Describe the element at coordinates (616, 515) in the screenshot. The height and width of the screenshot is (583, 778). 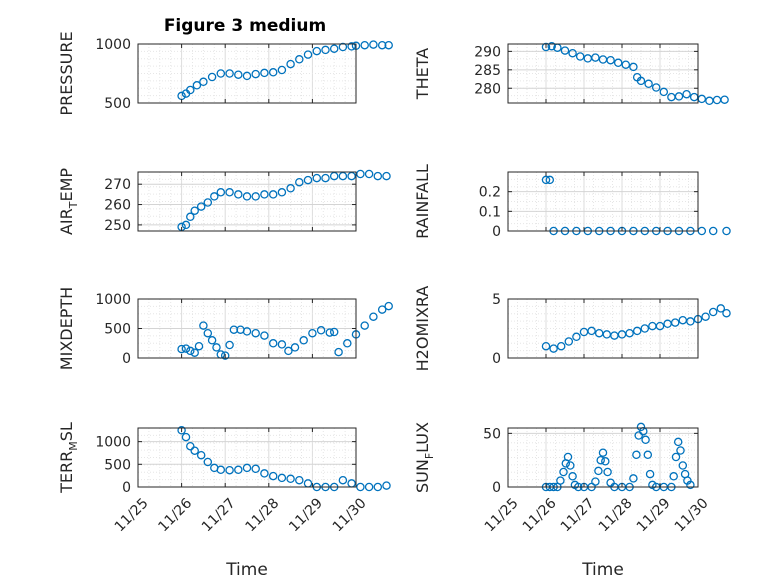
I see `chart-8-x-tick-label: 11/28` at that location.